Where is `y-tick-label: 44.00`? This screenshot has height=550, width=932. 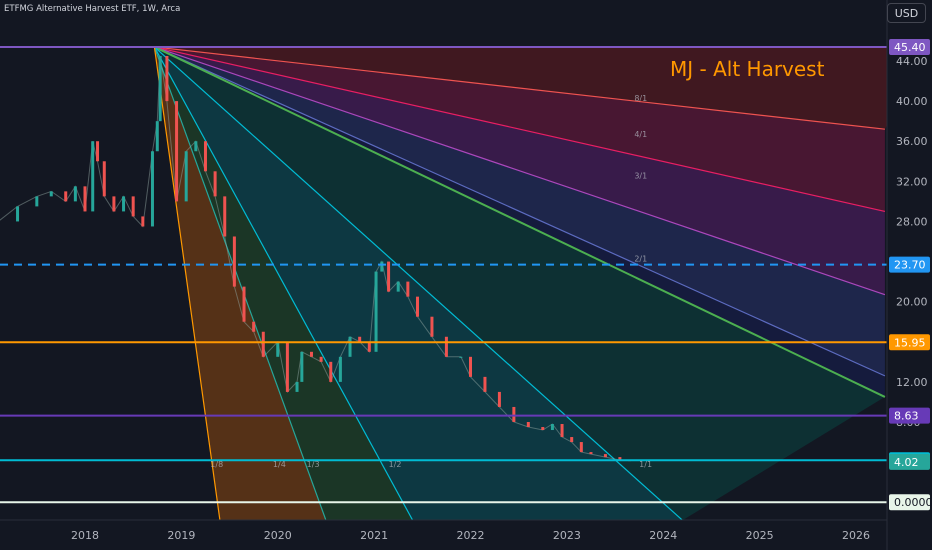
y-tick-label: 44.00 is located at coordinates (912, 61).